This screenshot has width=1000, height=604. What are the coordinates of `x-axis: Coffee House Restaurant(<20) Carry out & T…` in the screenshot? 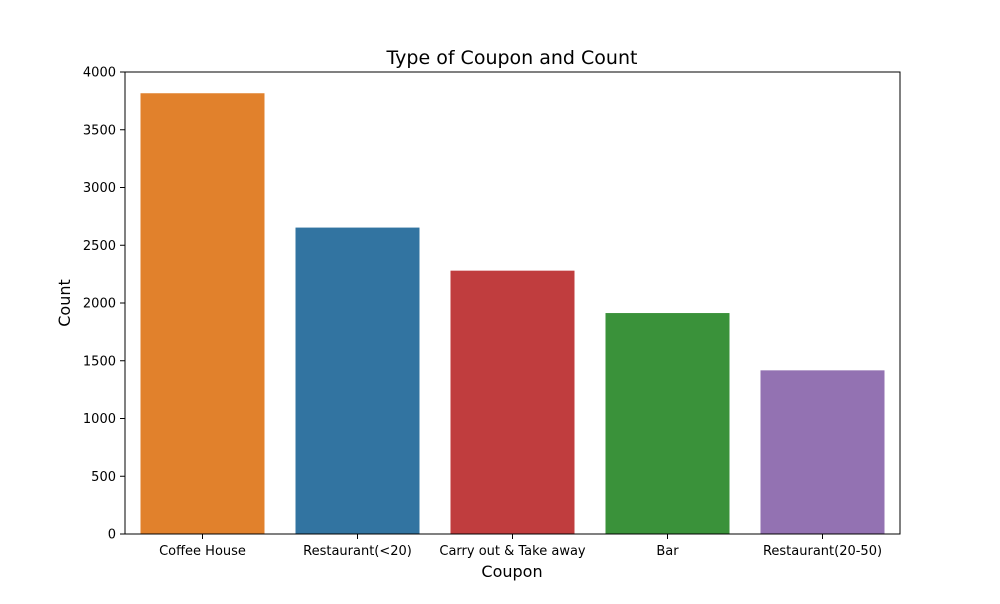 It's located at (520, 546).